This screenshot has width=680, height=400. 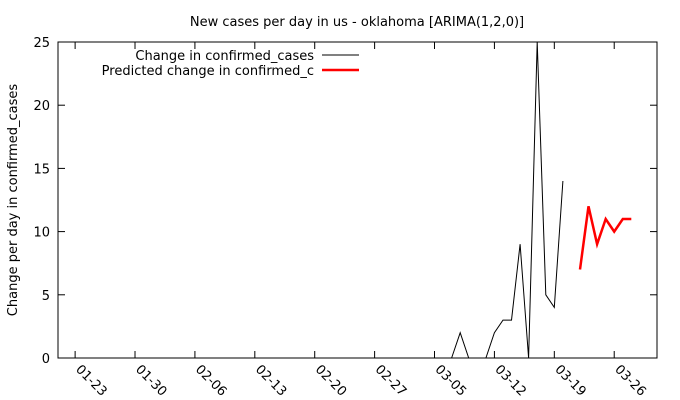 I want to click on x-tick-label: 02-27, so click(x=390, y=380).